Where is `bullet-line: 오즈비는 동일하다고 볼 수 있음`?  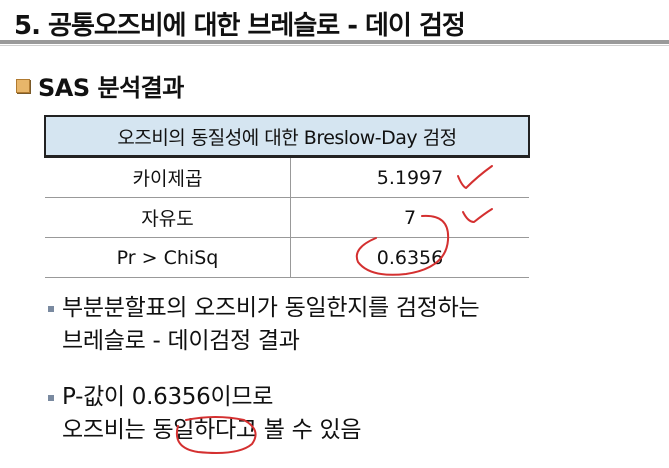 bullet-line: 오즈비는 동일하다고 볼 수 있음 is located at coordinates (212, 430).